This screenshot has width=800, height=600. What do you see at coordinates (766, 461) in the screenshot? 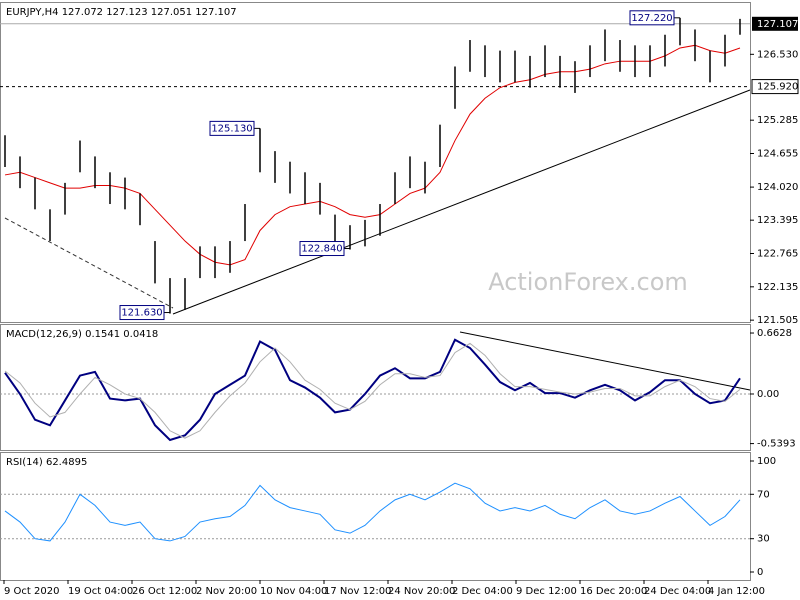
I see `y-tick-label: 100` at bounding box center [766, 461].